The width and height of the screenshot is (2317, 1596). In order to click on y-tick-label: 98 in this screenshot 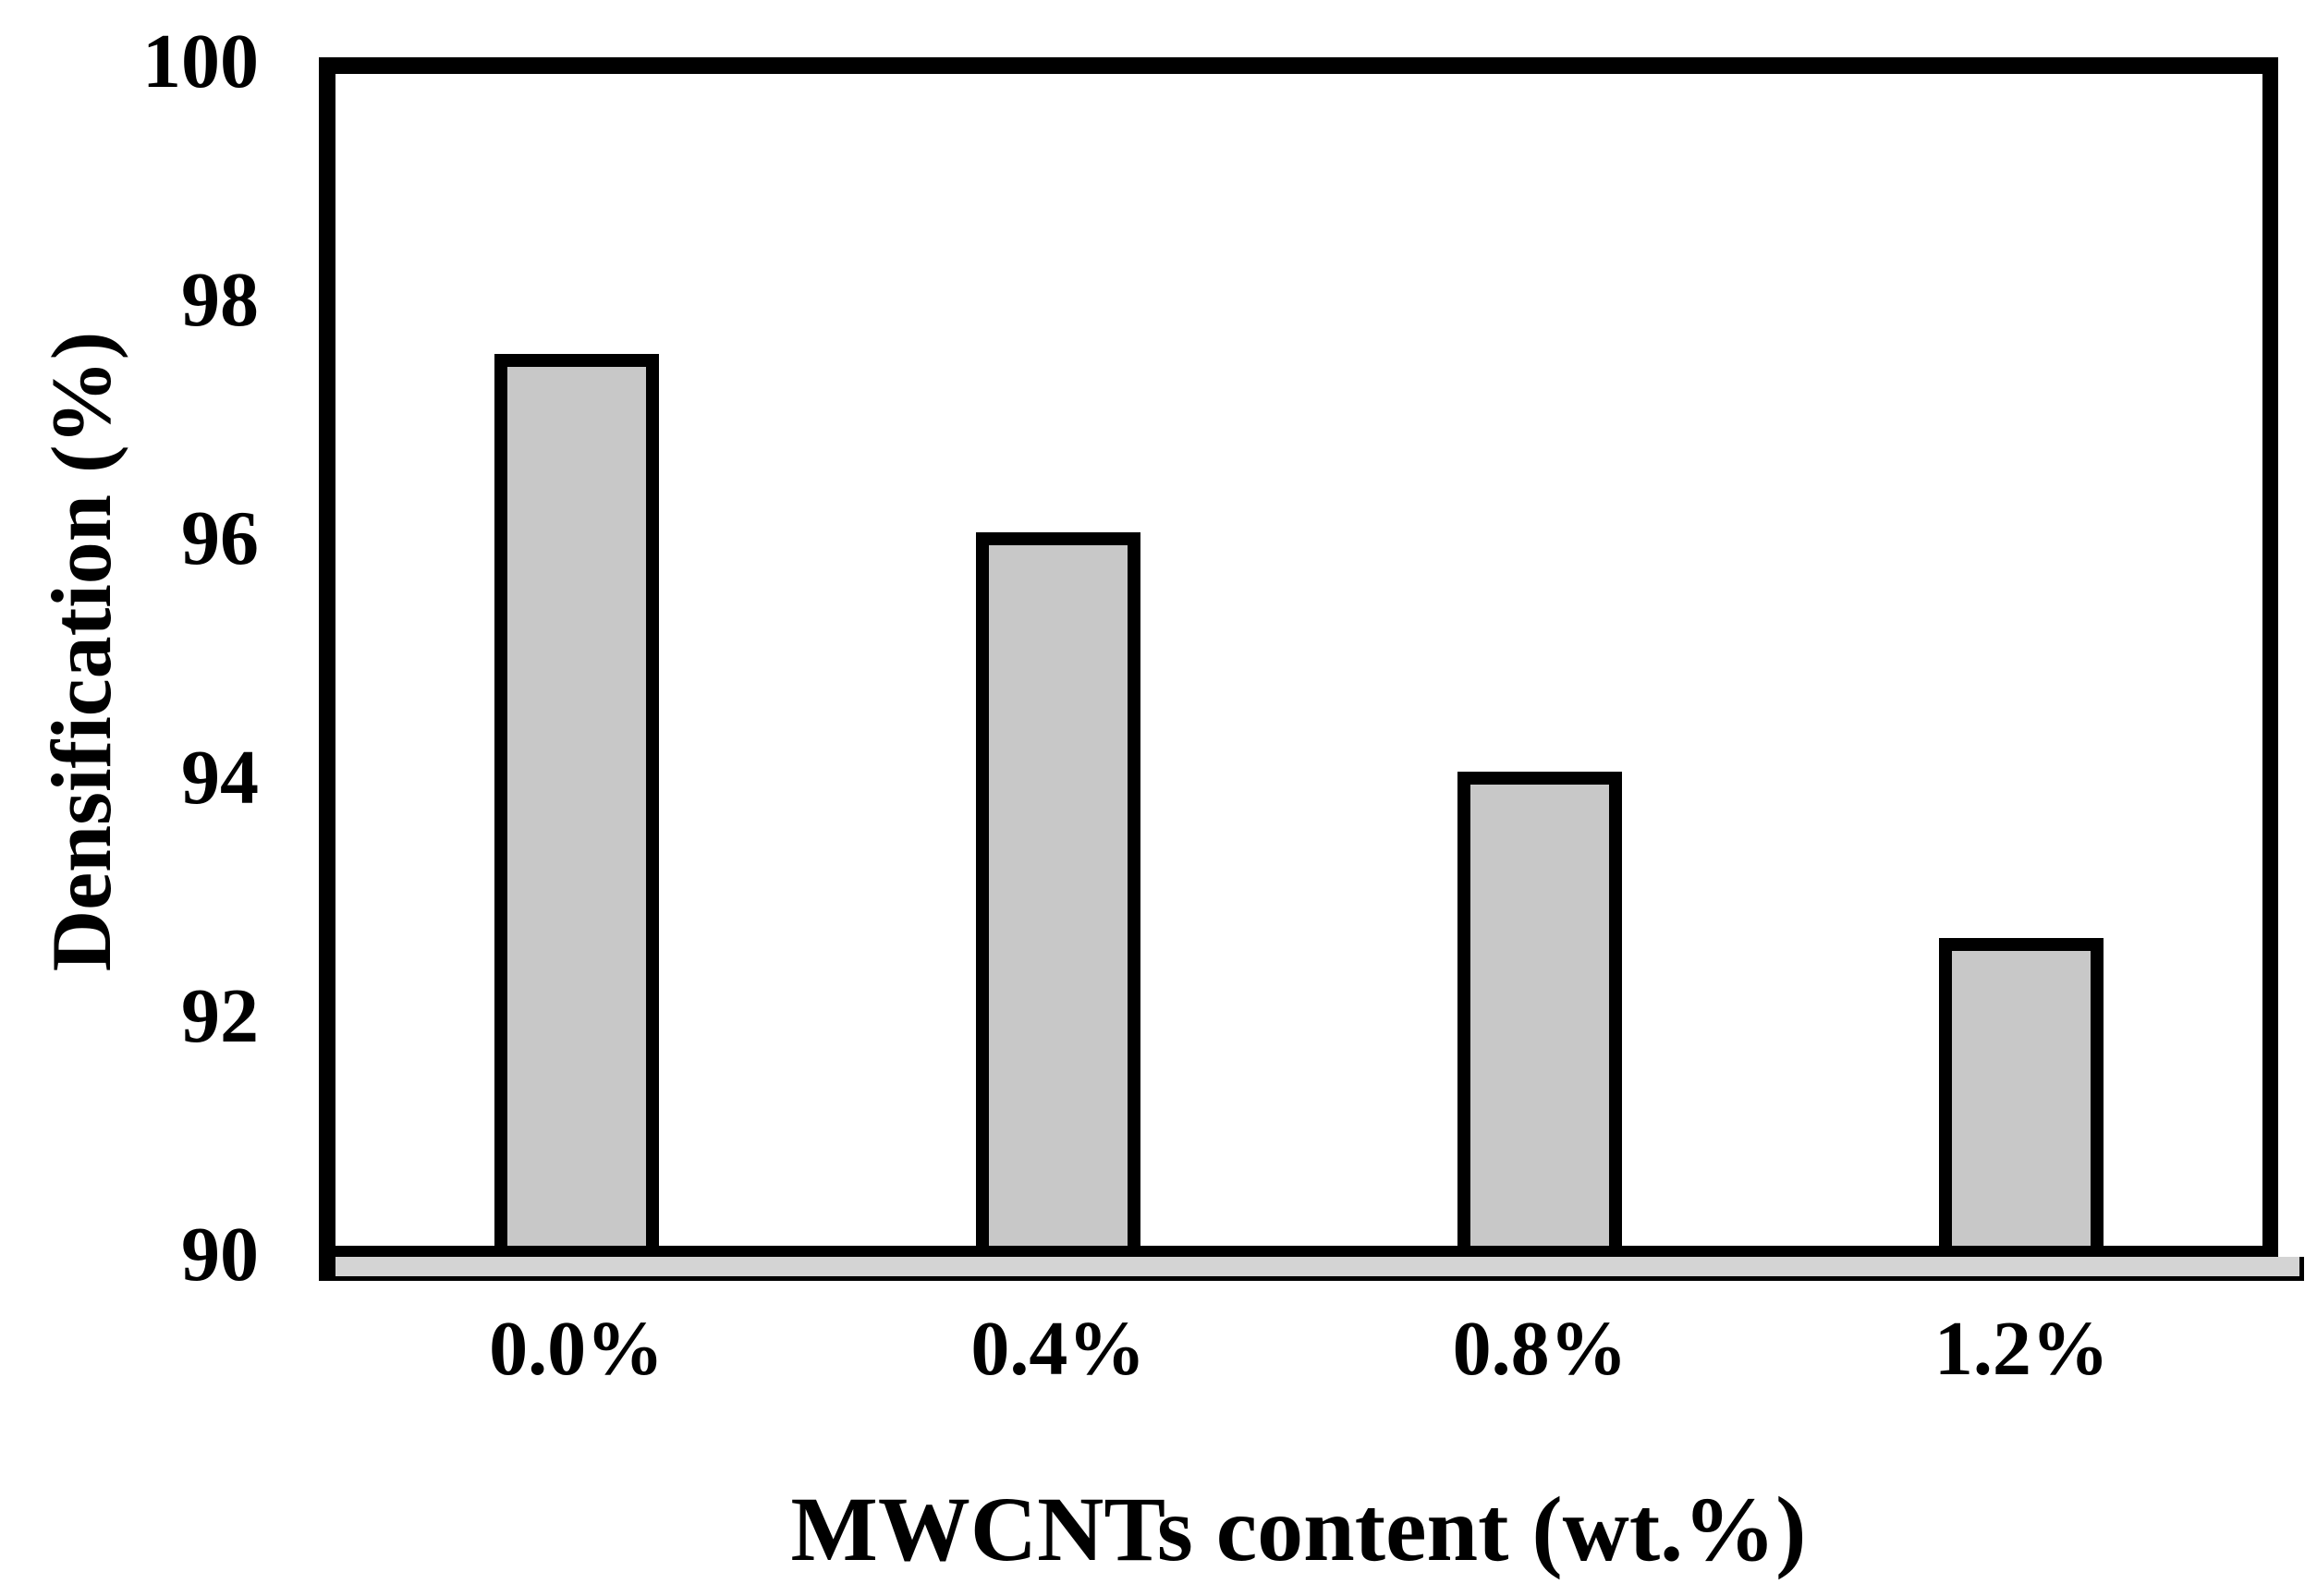, I will do `click(220, 300)`.